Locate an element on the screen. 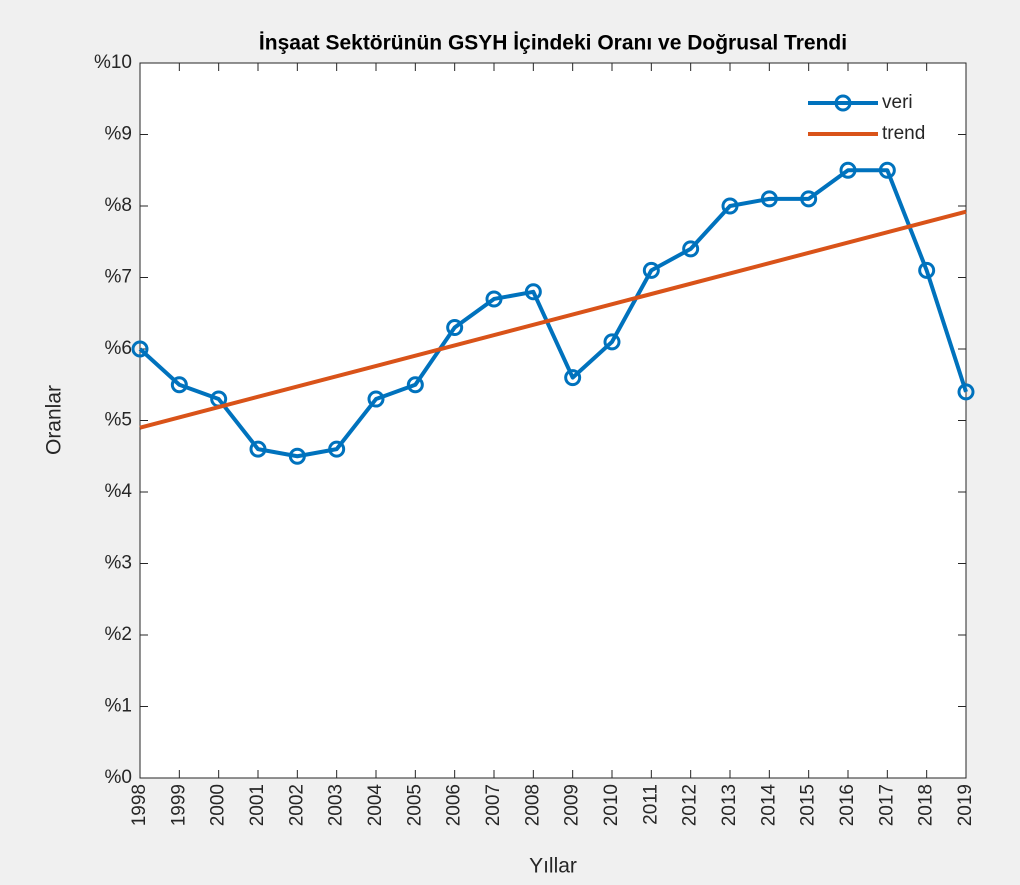  x-tick-label: 2001 is located at coordinates (257, 805).